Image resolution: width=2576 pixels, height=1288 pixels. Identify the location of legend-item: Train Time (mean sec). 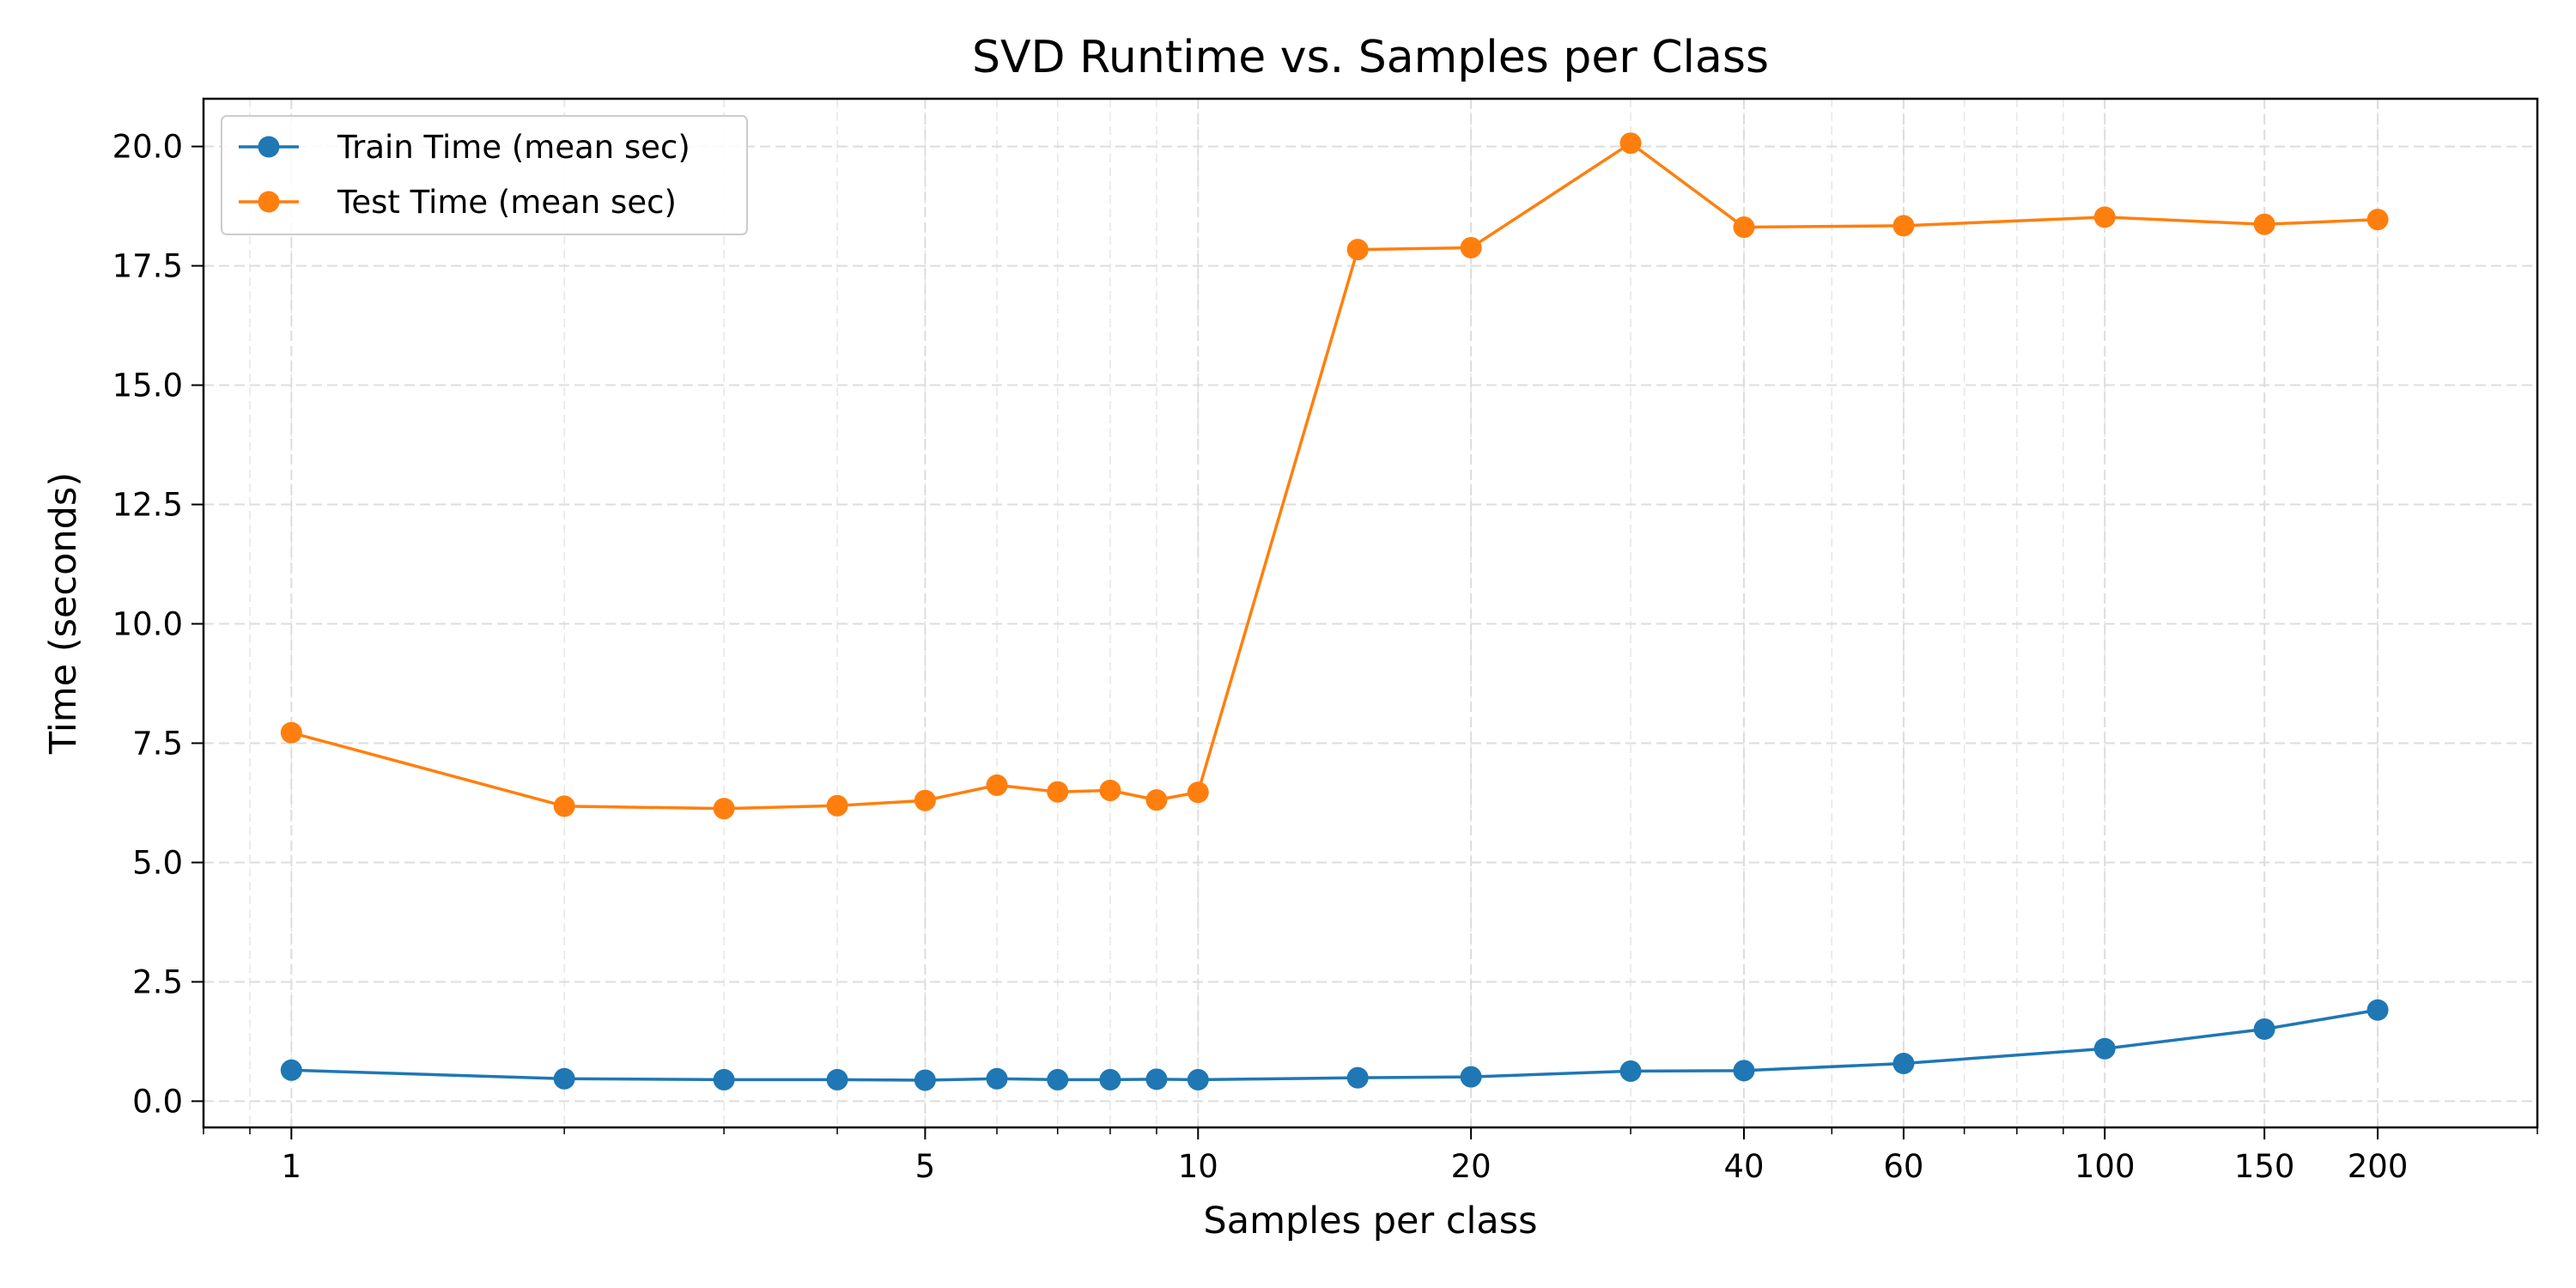
(464, 148).